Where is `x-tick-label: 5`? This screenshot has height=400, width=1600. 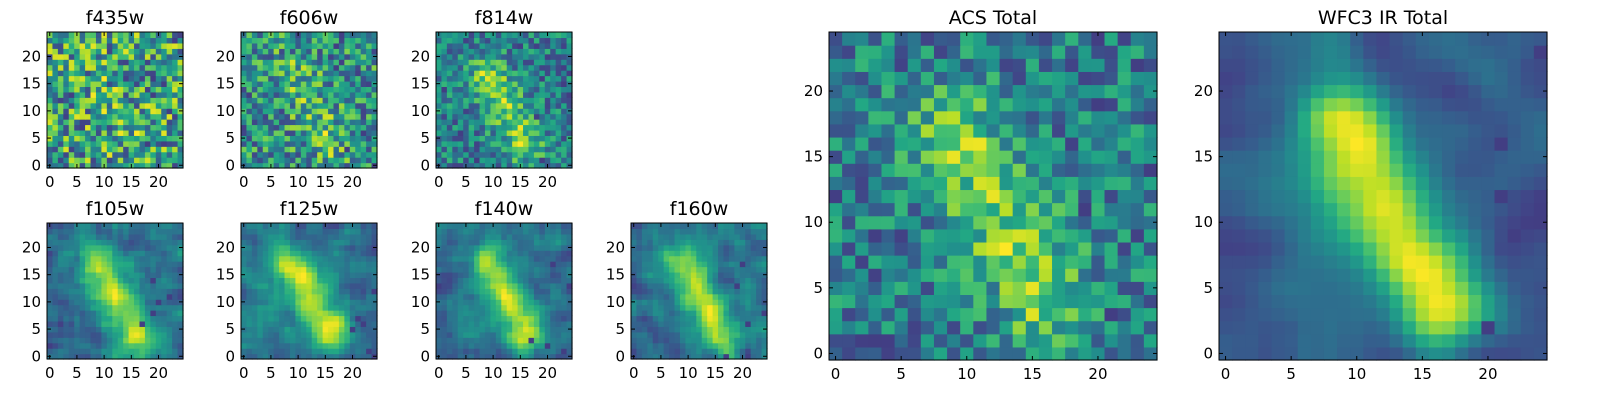
x-tick-label: 5 is located at coordinates (271, 182).